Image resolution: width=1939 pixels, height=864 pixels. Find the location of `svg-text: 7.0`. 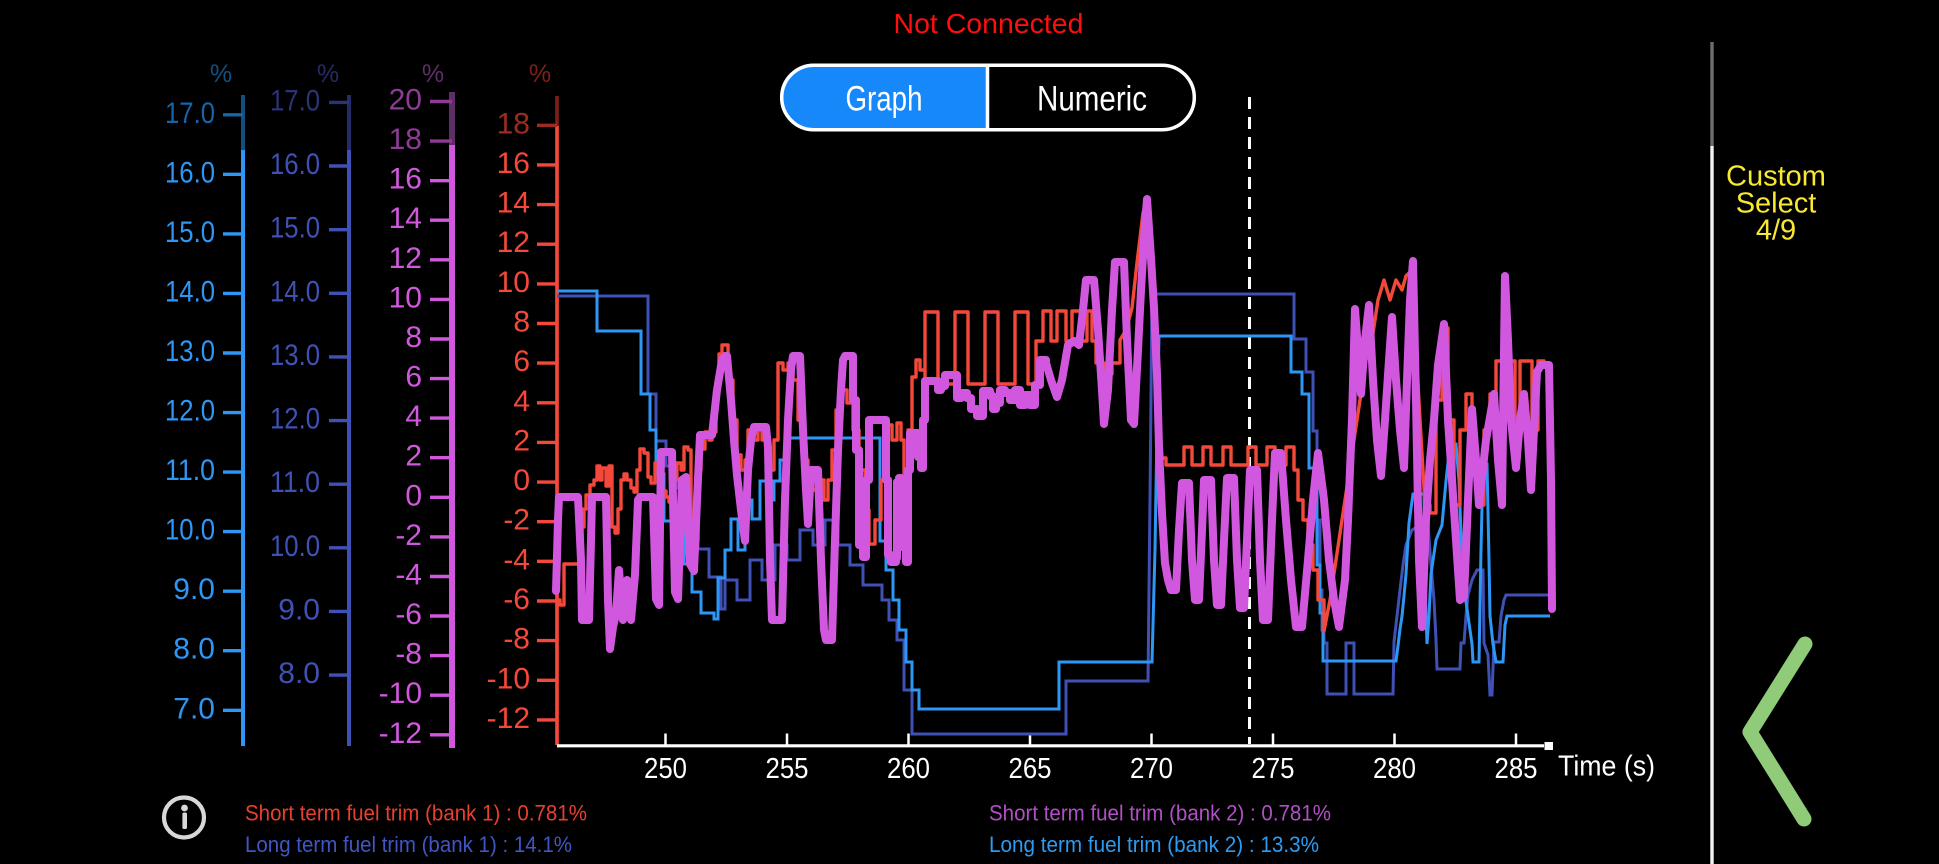

svg-text: 7.0 is located at coordinates (194, 708).